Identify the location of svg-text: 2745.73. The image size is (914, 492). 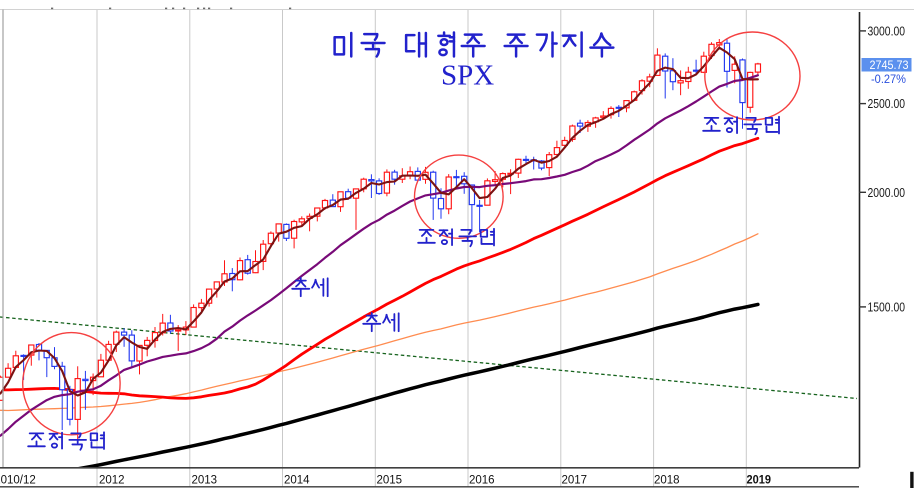
(889, 65).